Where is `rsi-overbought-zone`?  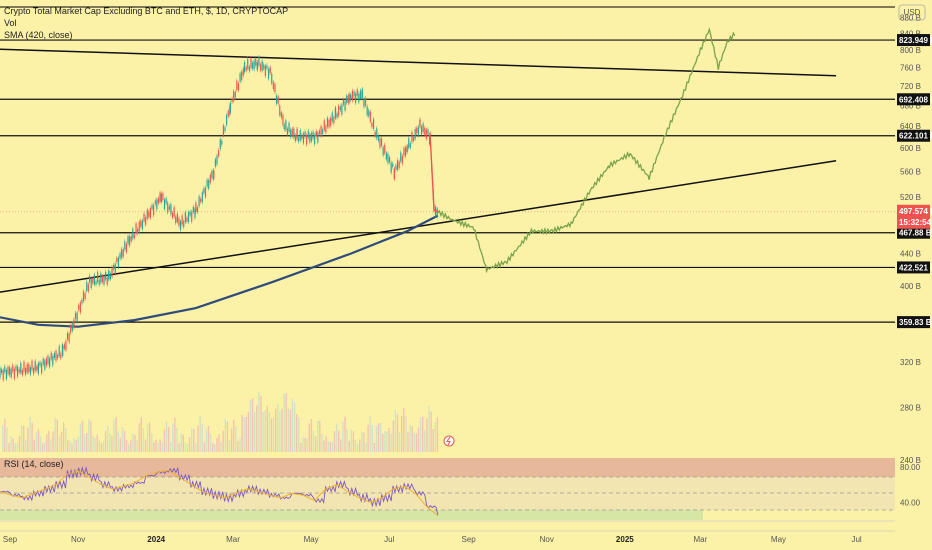 rsi-overbought-zone is located at coordinates (447, 467).